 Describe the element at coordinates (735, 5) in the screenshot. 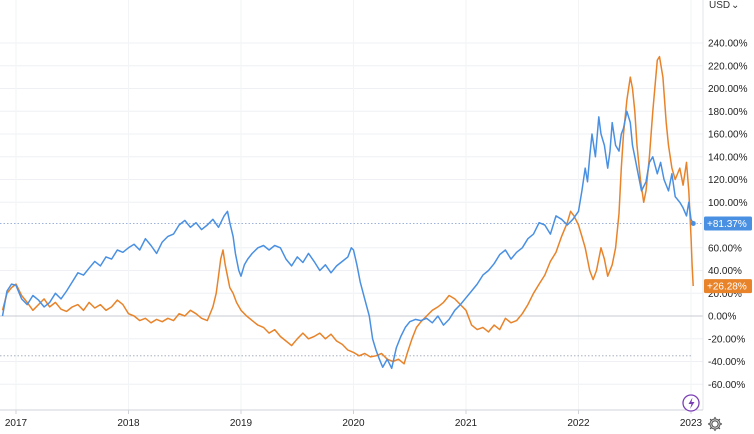

I see `chevron-down-icon: ⌄` at that location.